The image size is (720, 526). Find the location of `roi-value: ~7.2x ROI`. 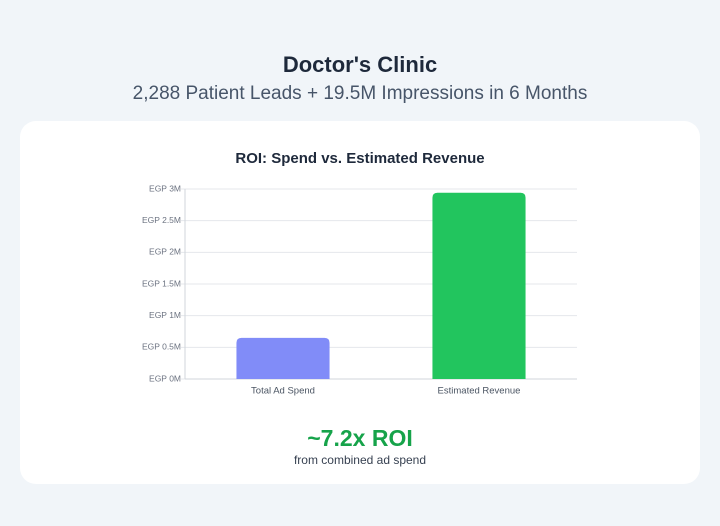

roi-value: ~7.2x ROI is located at coordinates (359, 438).